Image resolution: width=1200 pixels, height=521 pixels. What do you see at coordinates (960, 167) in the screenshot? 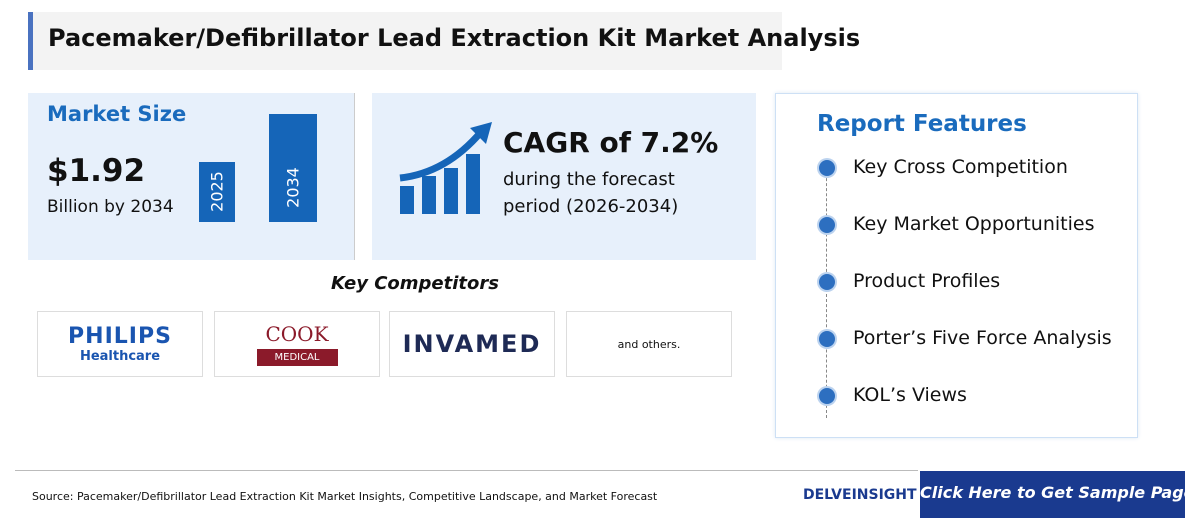
I see `feature: Key Cross Competition` at bounding box center [960, 167].